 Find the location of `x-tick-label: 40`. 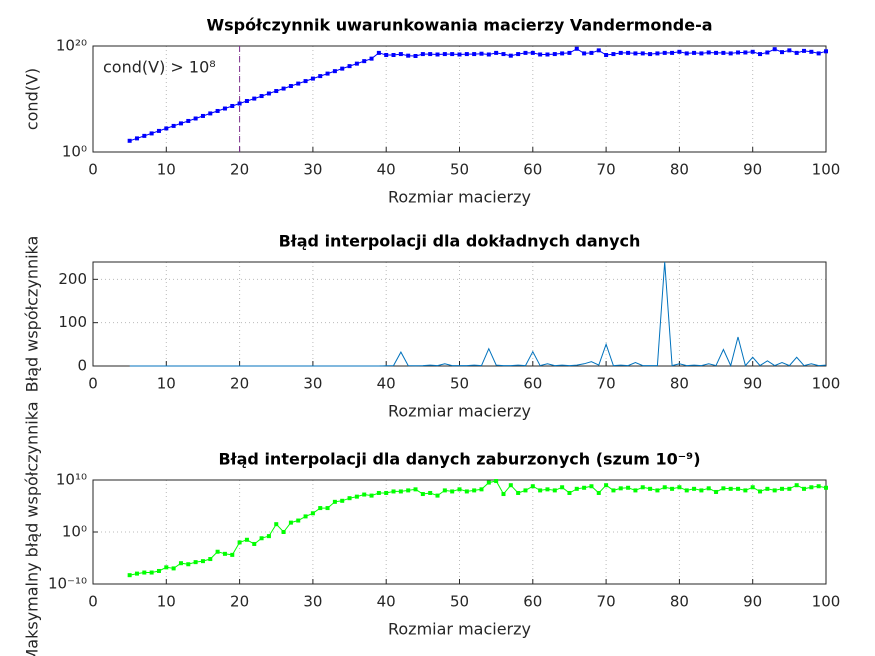

x-tick-label: 40 is located at coordinates (386, 602).